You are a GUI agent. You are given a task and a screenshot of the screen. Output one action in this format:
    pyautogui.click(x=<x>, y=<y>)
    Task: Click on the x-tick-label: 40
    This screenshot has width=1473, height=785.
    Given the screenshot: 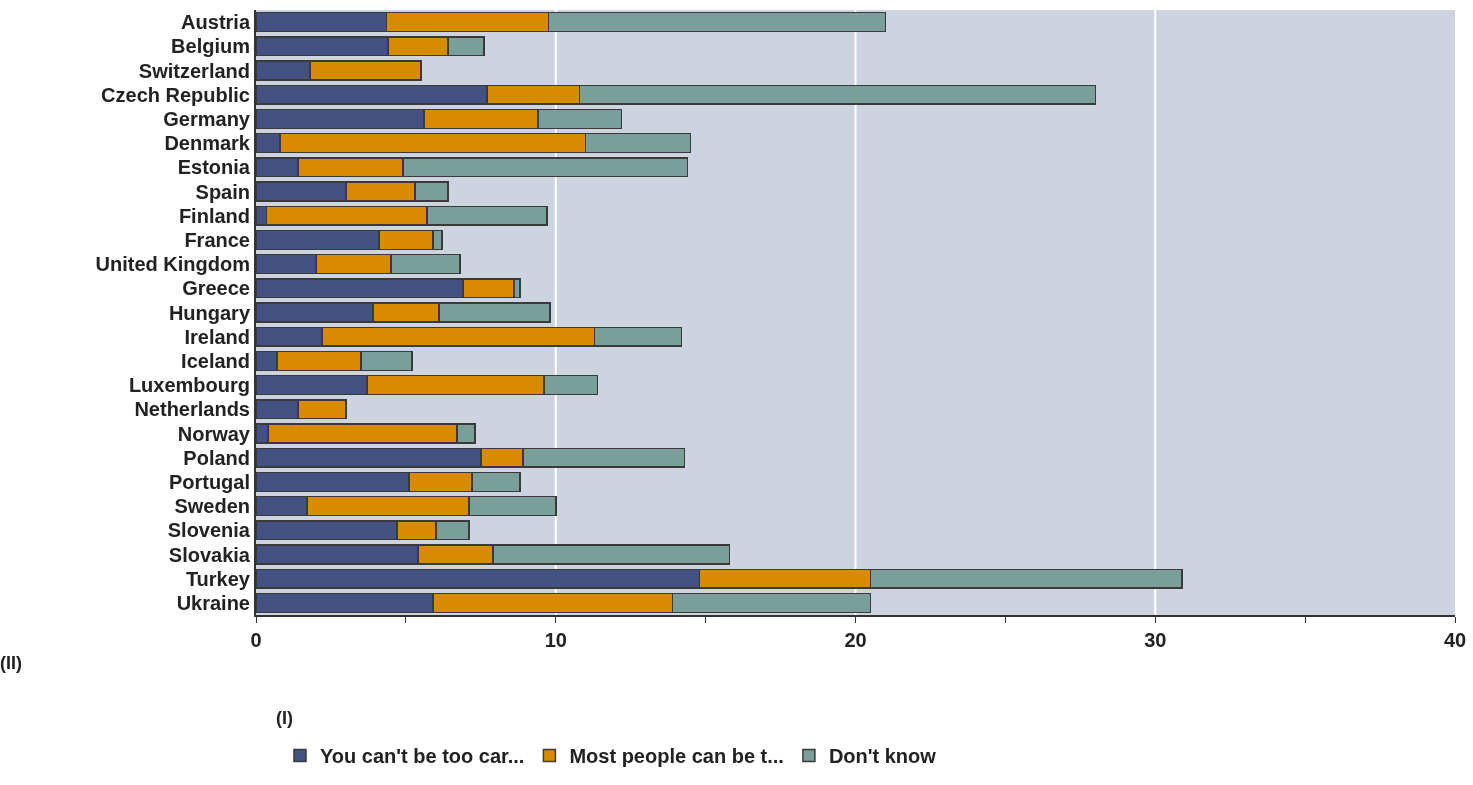 What is the action you would take?
    pyautogui.click(x=1455, y=640)
    